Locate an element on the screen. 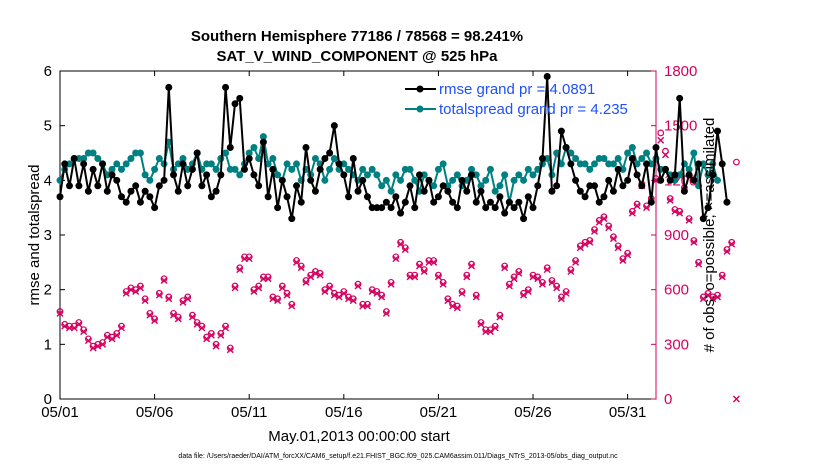  y-tick-label: 6 is located at coordinates (48, 71).